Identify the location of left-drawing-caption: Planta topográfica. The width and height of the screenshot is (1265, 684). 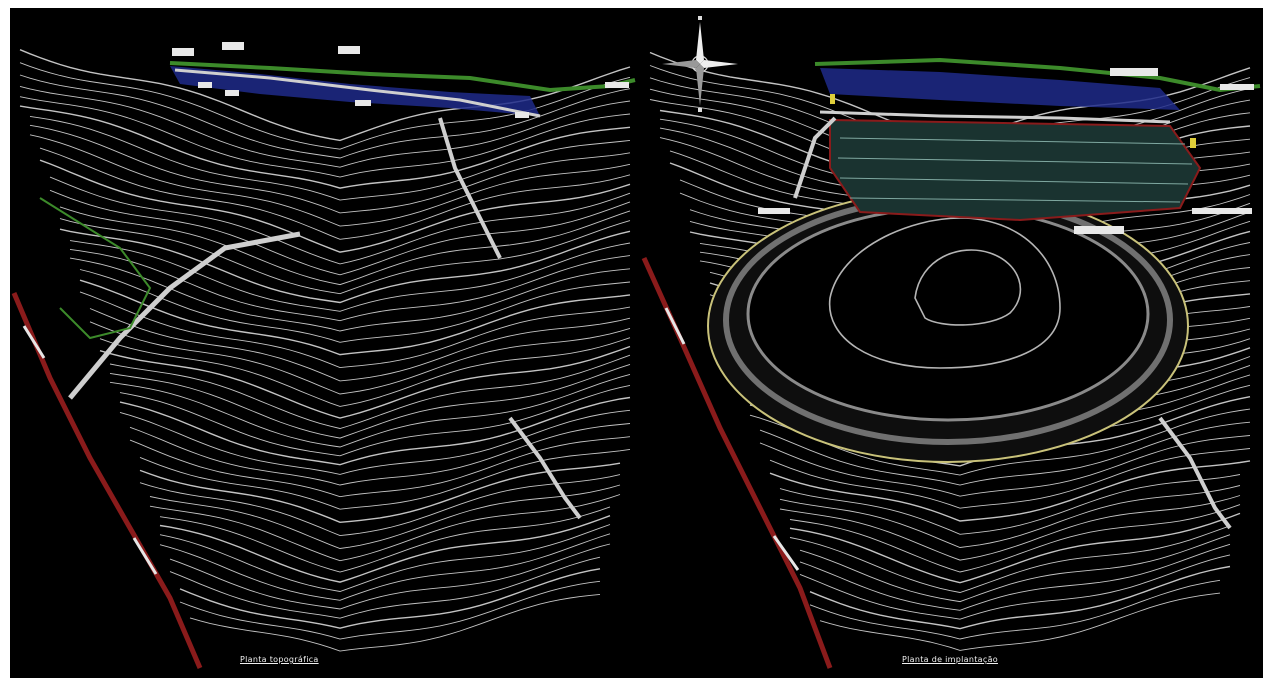
(279, 659).